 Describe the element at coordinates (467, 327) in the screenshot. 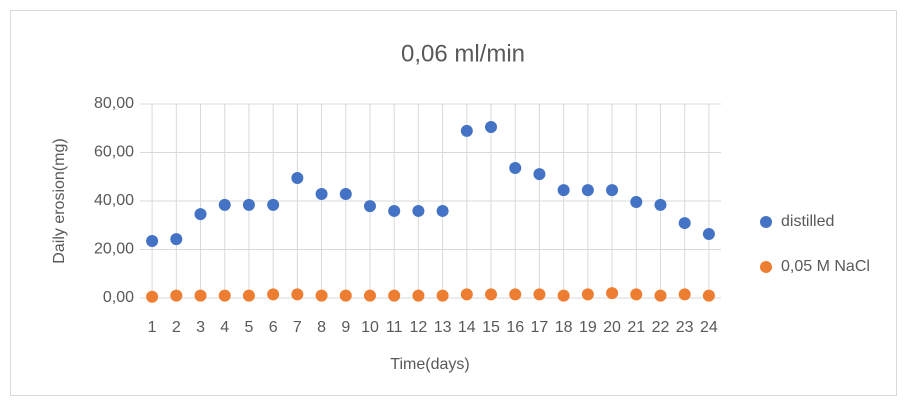

I see `x-tick-label: 14` at that location.